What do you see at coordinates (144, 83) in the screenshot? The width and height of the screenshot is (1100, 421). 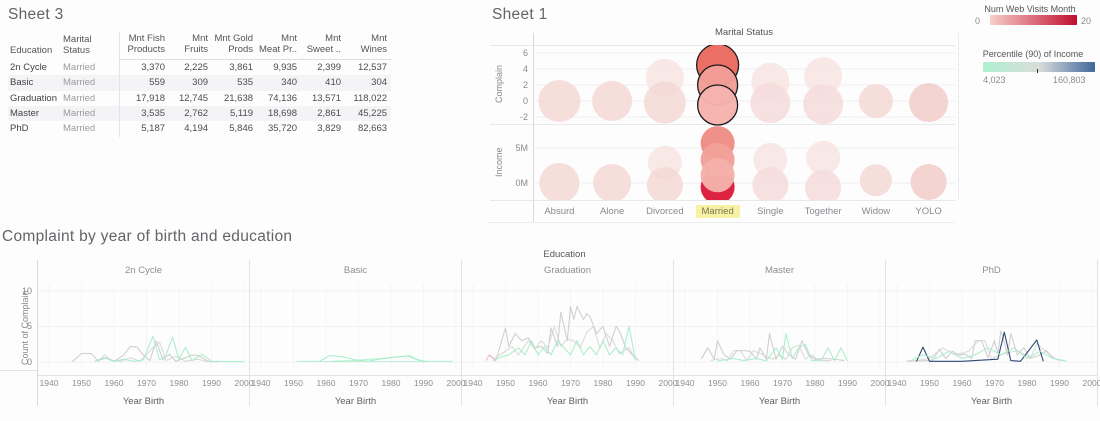 I see `value-cell: 559` at bounding box center [144, 83].